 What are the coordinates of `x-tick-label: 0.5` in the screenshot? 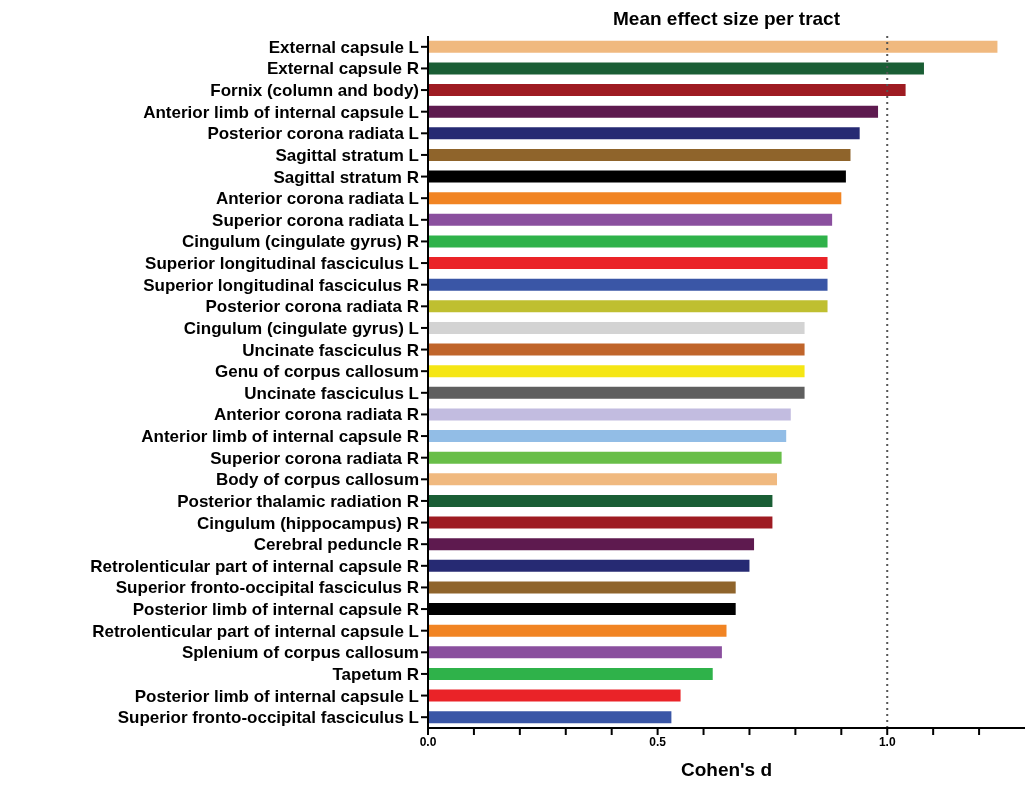 It's located at (658, 741).